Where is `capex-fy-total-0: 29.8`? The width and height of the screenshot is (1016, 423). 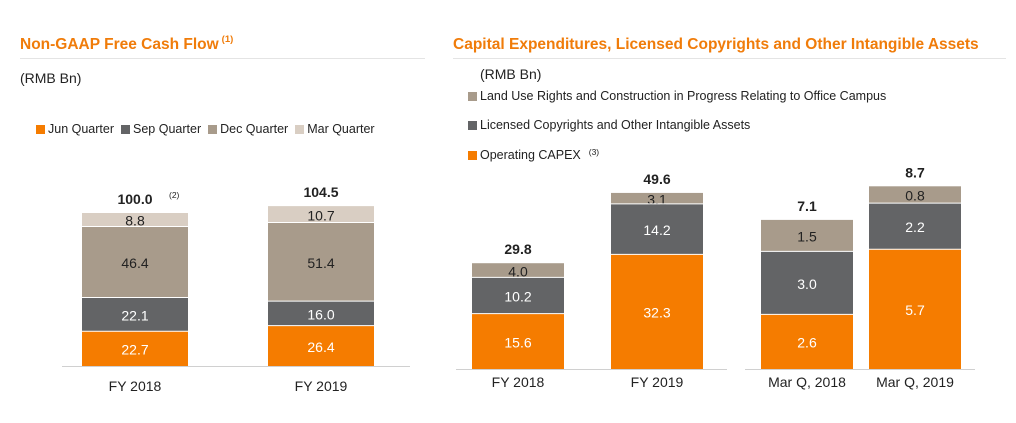
capex-fy-total-0: 29.8 is located at coordinates (517, 249).